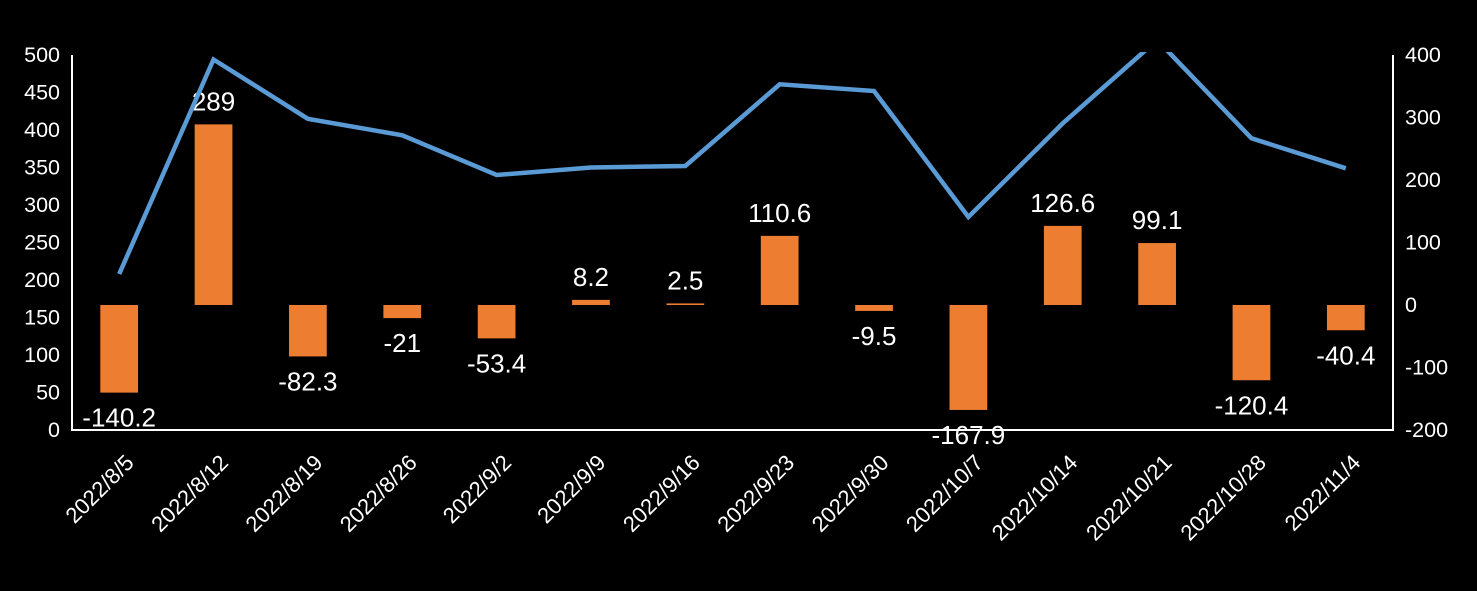 This screenshot has height=591, width=1477. I want to click on right-axis-tick-labels: -200 -100 0 100 200 300 400, so click(1426, 242).